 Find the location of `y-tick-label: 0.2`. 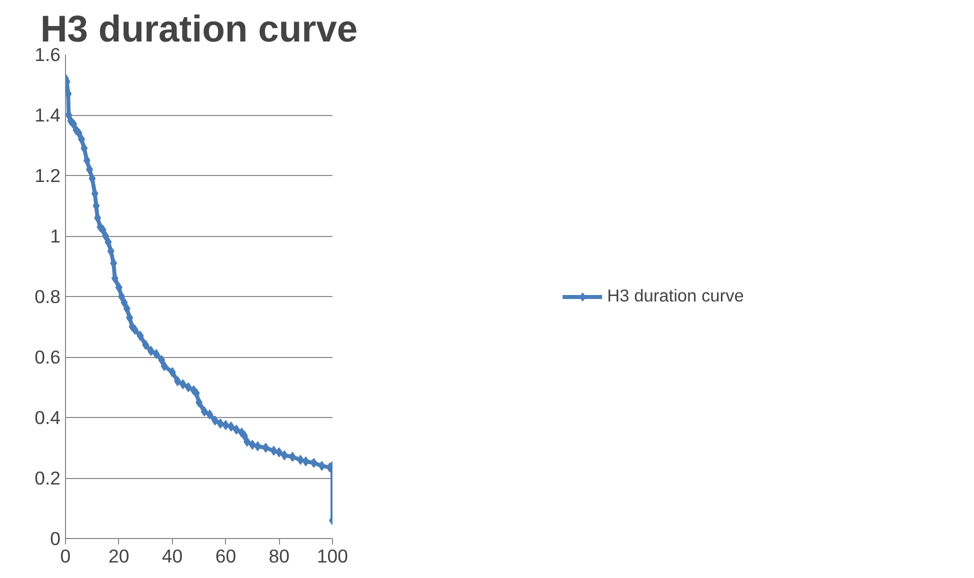

y-tick-label: 0.2 is located at coordinates (47, 478).